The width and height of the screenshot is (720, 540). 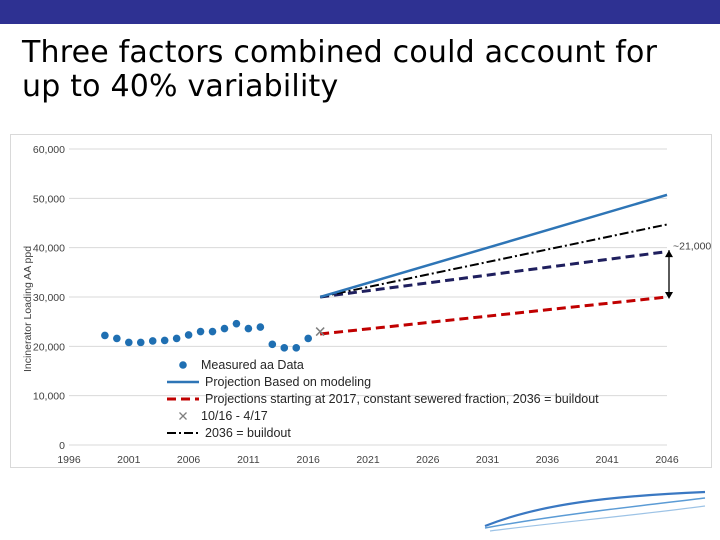 I want to click on annotation-label: ~21,000 pp, so click(x=692, y=247).